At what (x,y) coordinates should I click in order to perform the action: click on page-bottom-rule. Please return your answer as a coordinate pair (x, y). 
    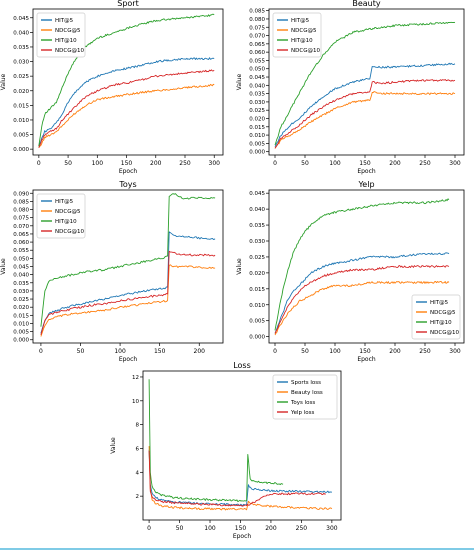
    Looking at the image, I should click on (237, 549).